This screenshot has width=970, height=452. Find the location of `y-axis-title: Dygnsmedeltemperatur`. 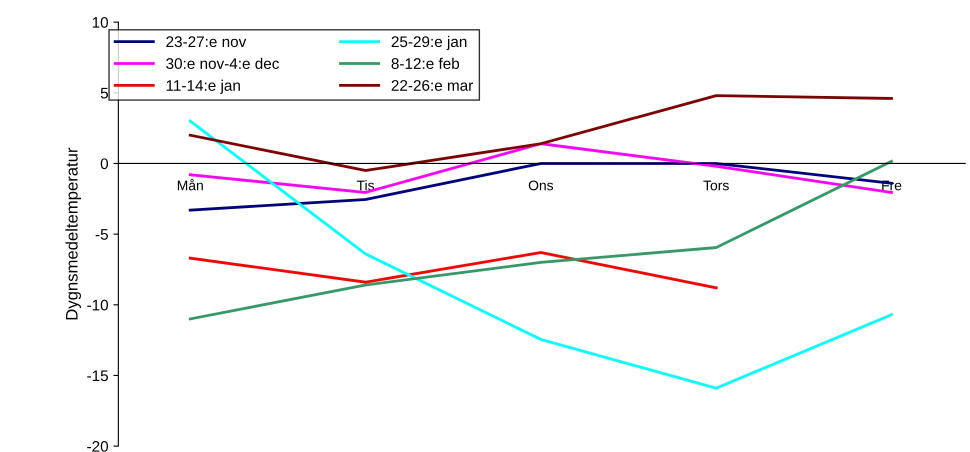

y-axis-title: Dygnsmedeltemperatur is located at coordinates (73, 234).